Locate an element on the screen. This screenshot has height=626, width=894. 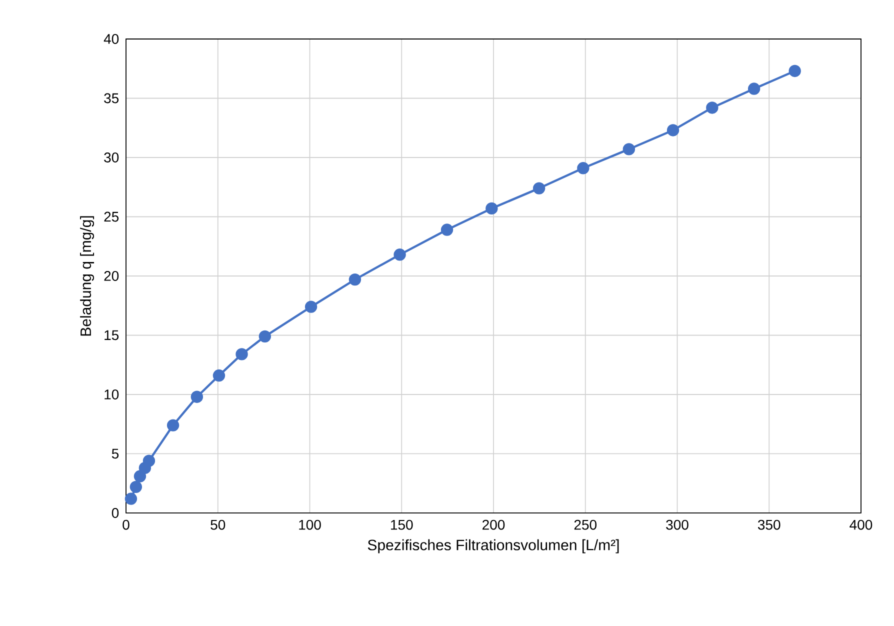
y-axis-title: Beladung q [mg/g] is located at coordinates (87, 276).